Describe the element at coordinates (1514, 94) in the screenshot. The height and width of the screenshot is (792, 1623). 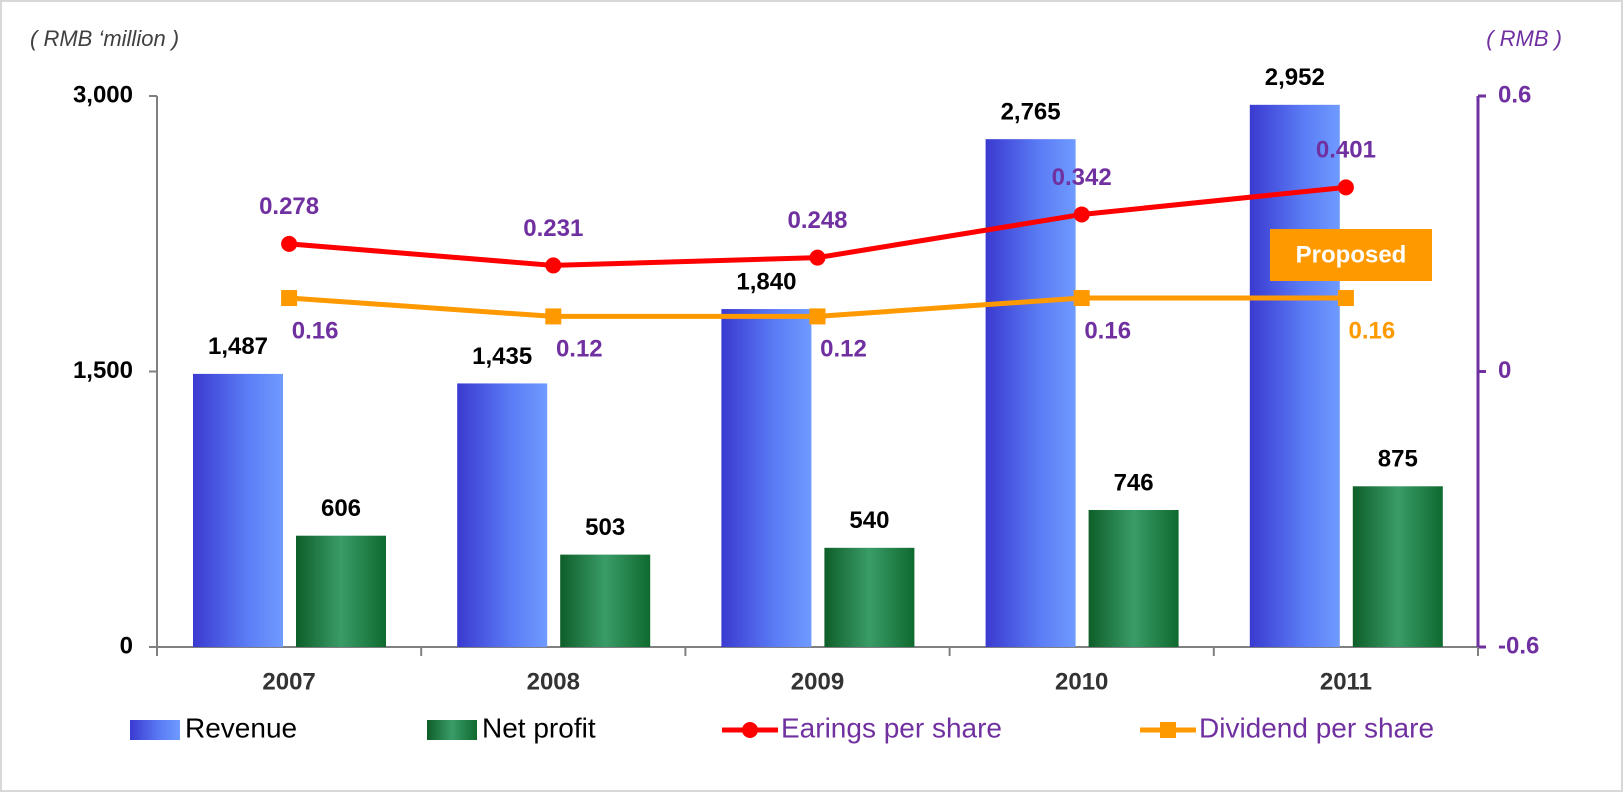
I see `y2-tick-label: 0.6` at that location.